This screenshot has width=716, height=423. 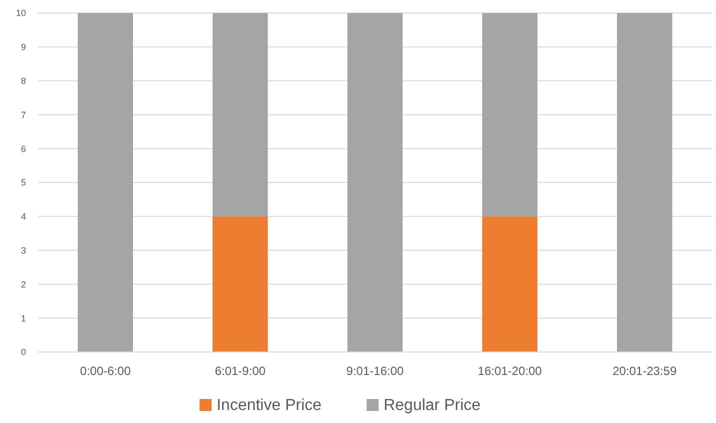 I want to click on y-tick-label: 0, so click(x=23, y=352).